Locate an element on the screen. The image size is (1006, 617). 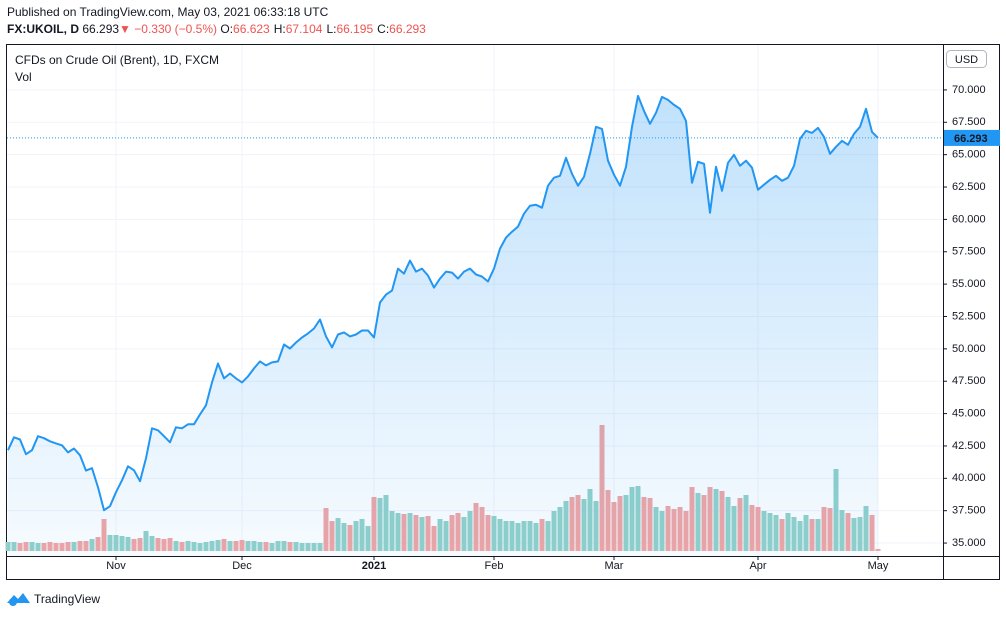
currency: USD is located at coordinates (966, 60).